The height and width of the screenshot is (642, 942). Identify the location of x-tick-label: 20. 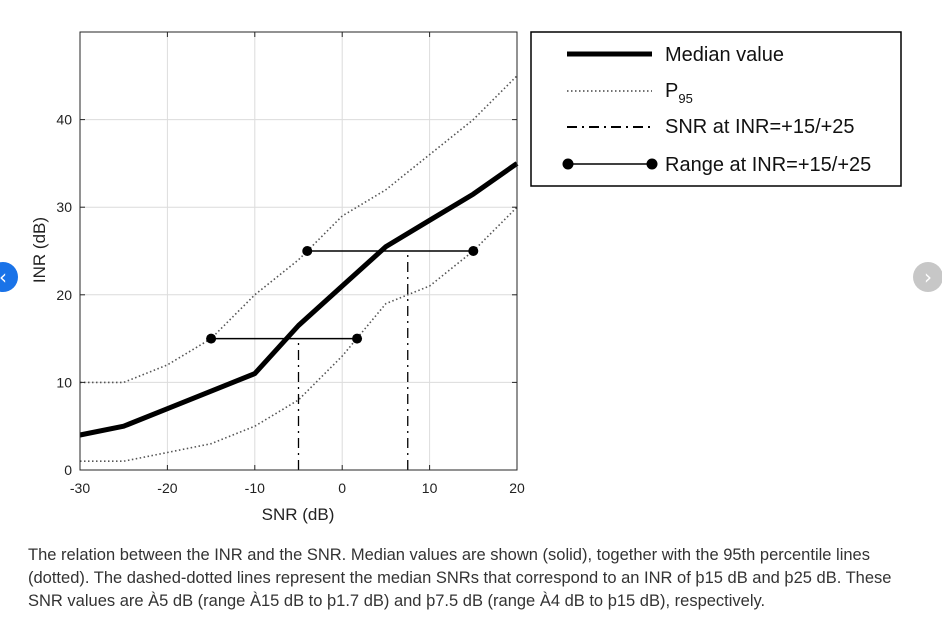
(517, 488).